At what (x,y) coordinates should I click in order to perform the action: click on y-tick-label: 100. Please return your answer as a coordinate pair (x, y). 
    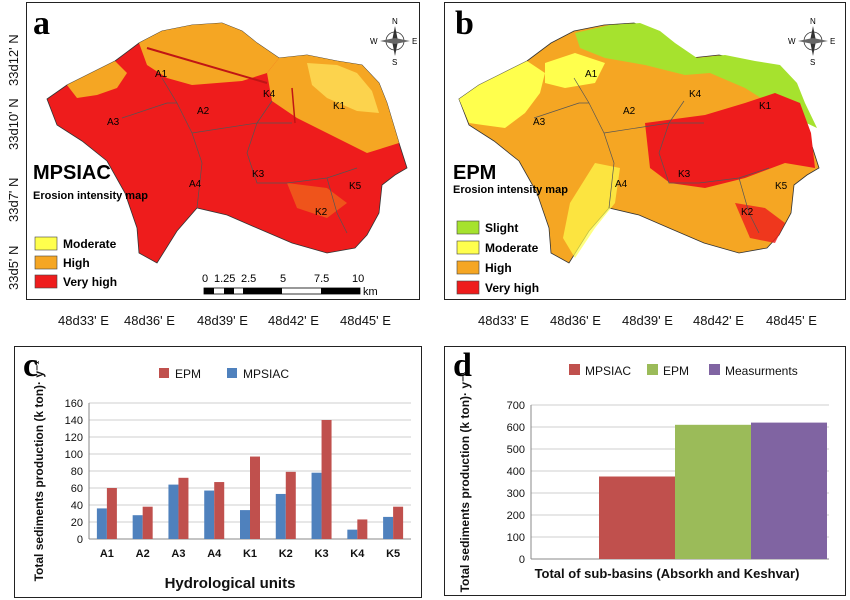
    Looking at the image, I should click on (74, 455).